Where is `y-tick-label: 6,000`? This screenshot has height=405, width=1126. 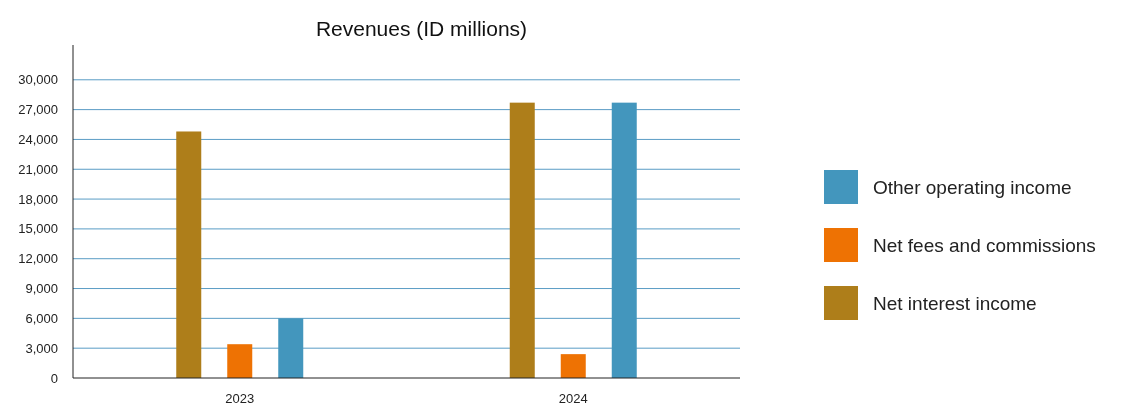
y-tick-label: 6,000 is located at coordinates (41, 318).